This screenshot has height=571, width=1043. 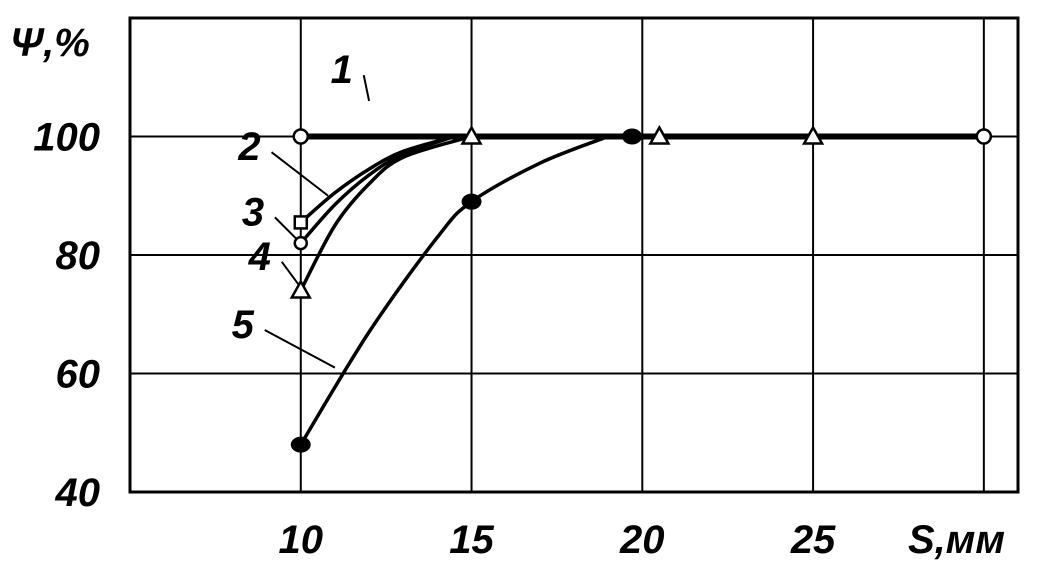 What do you see at coordinates (78, 375) in the screenshot?
I see `y-tick-label: 60` at bounding box center [78, 375].